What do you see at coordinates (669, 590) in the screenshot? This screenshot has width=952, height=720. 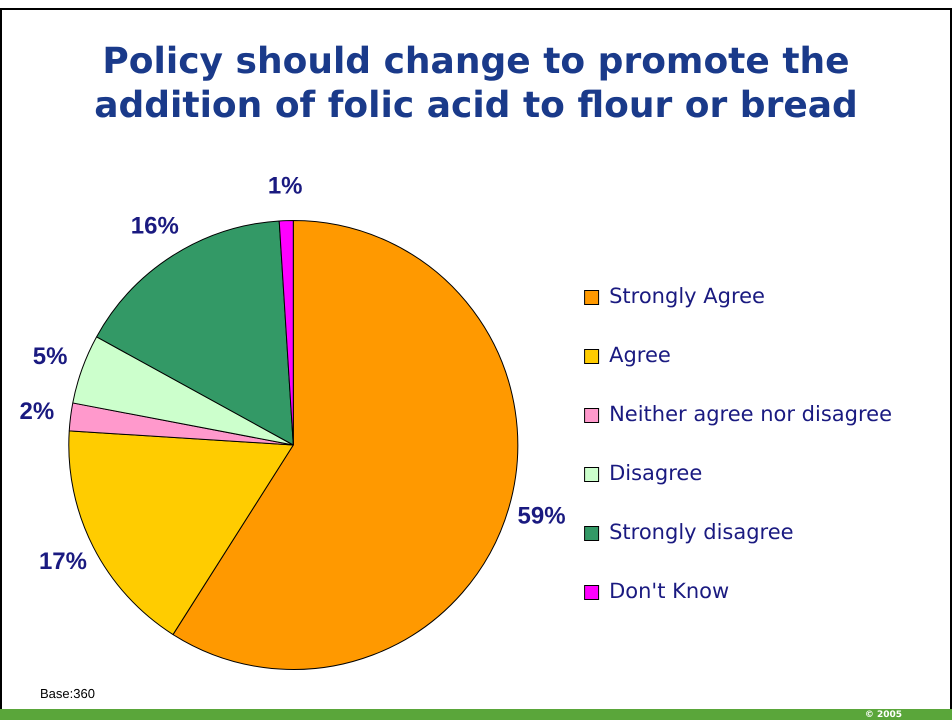 I see `legend-label: Don't Know` at bounding box center [669, 590].